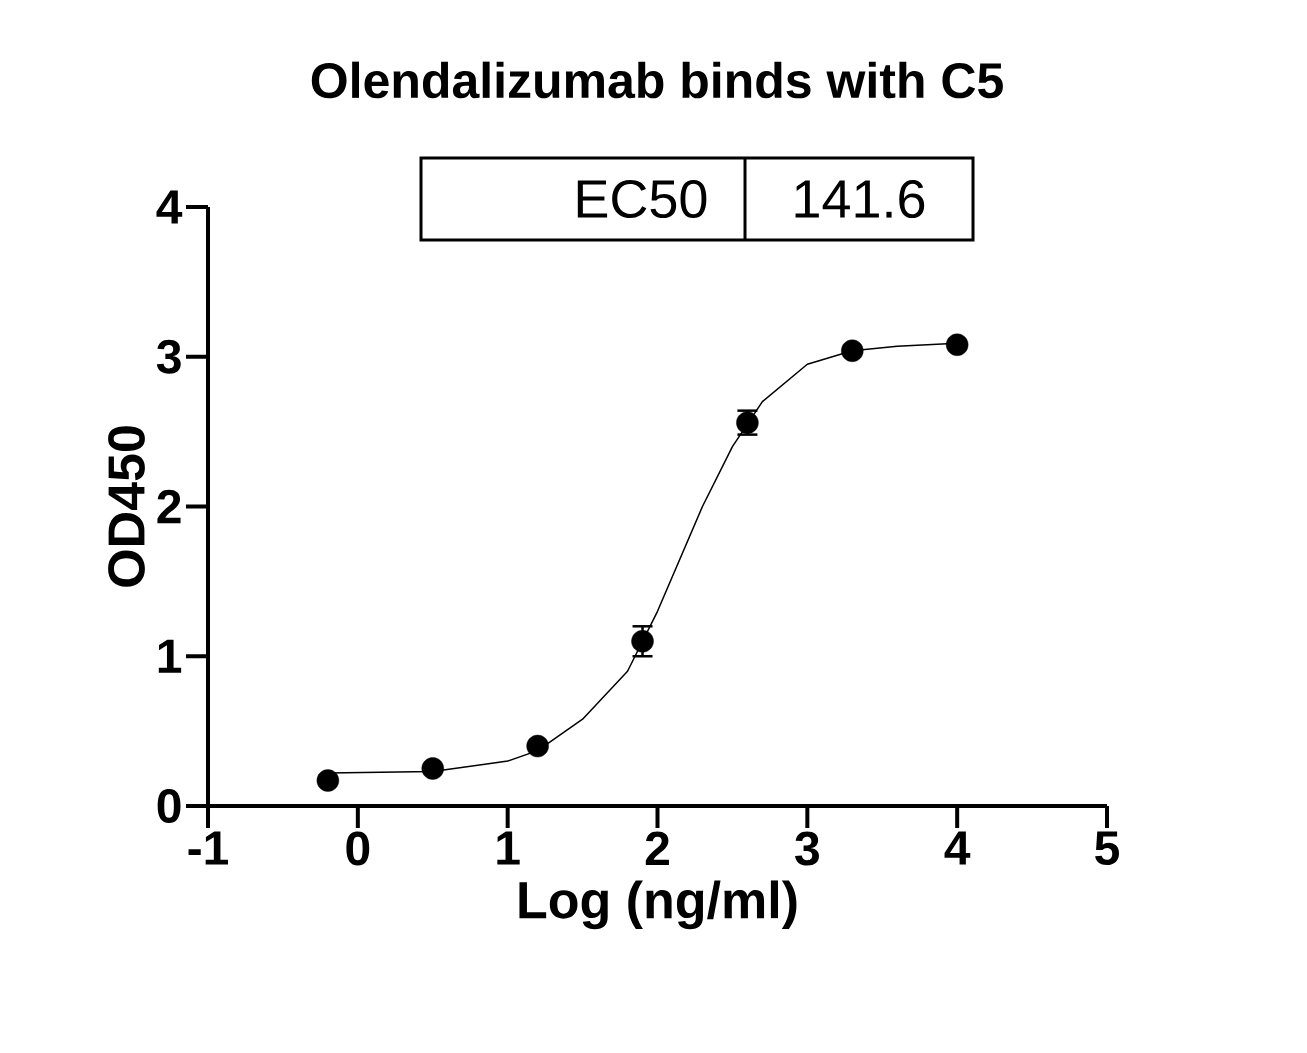 The image size is (1307, 1053). What do you see at coordinates (208, 848) in the screenshot?
I see `x-tick-label: -1` at bounding box center [208, 848].